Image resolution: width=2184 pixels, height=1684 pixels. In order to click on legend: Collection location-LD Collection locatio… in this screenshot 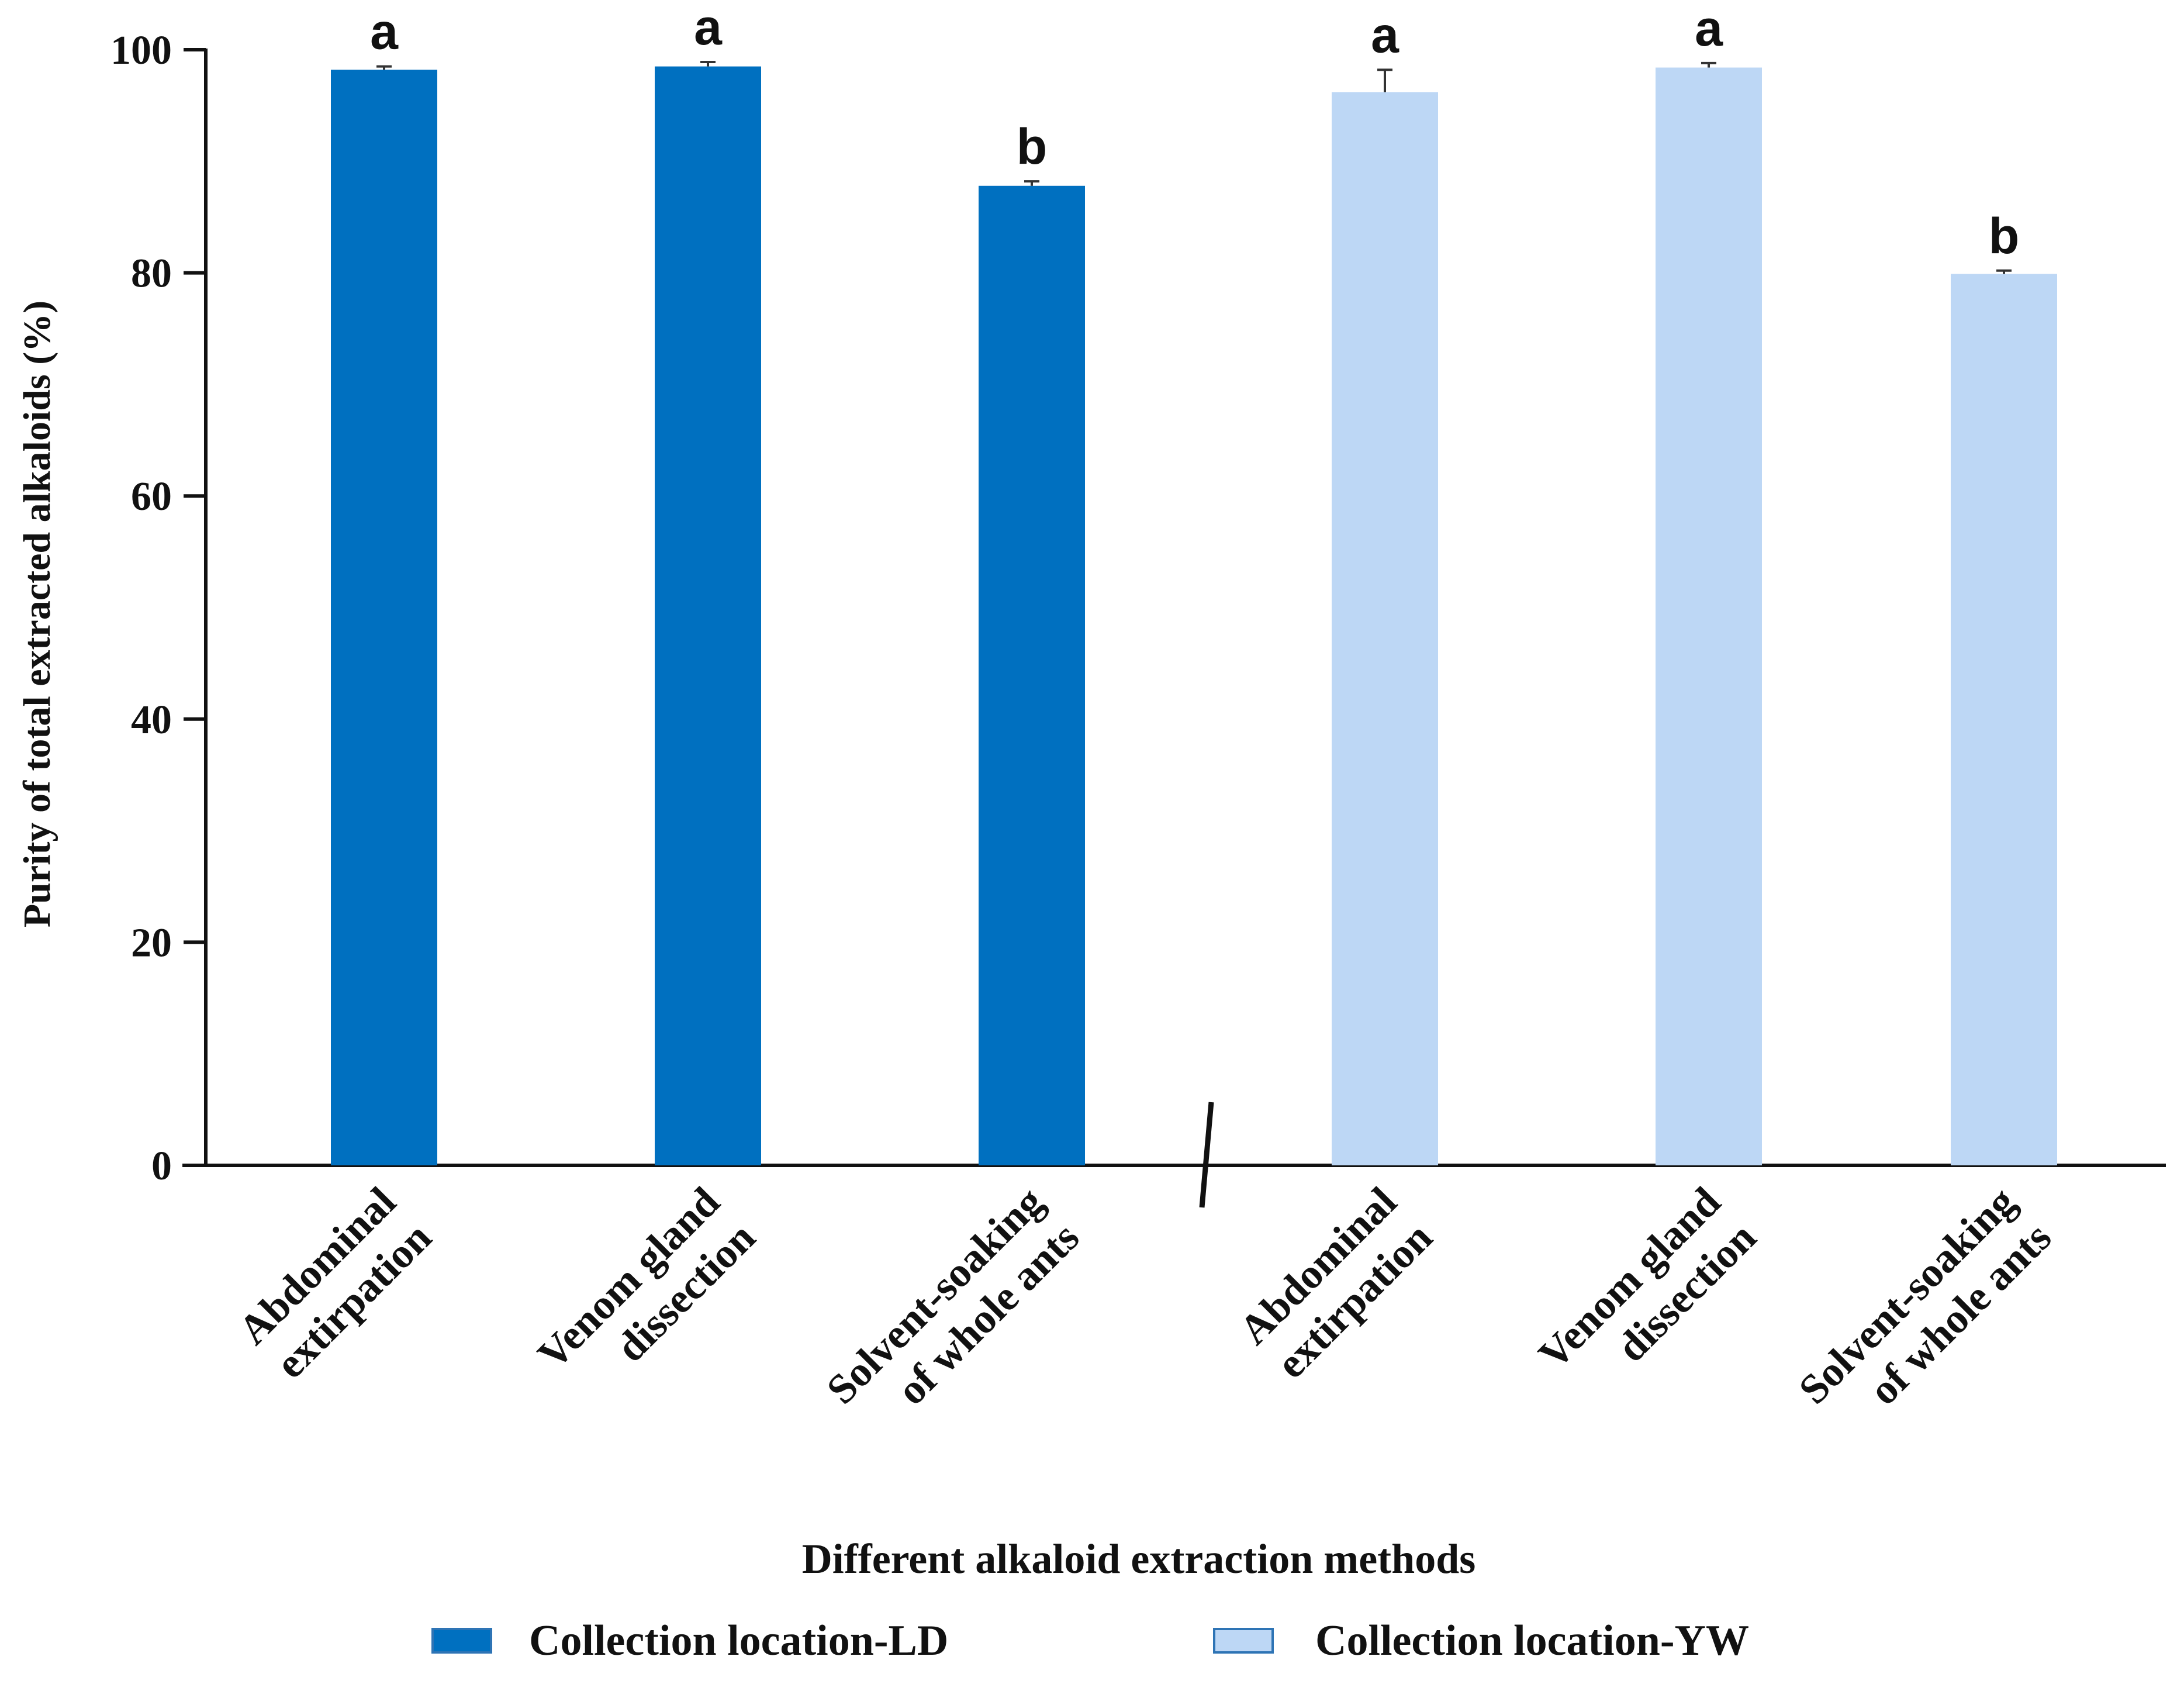, I will do `click(1090, 1641)`.